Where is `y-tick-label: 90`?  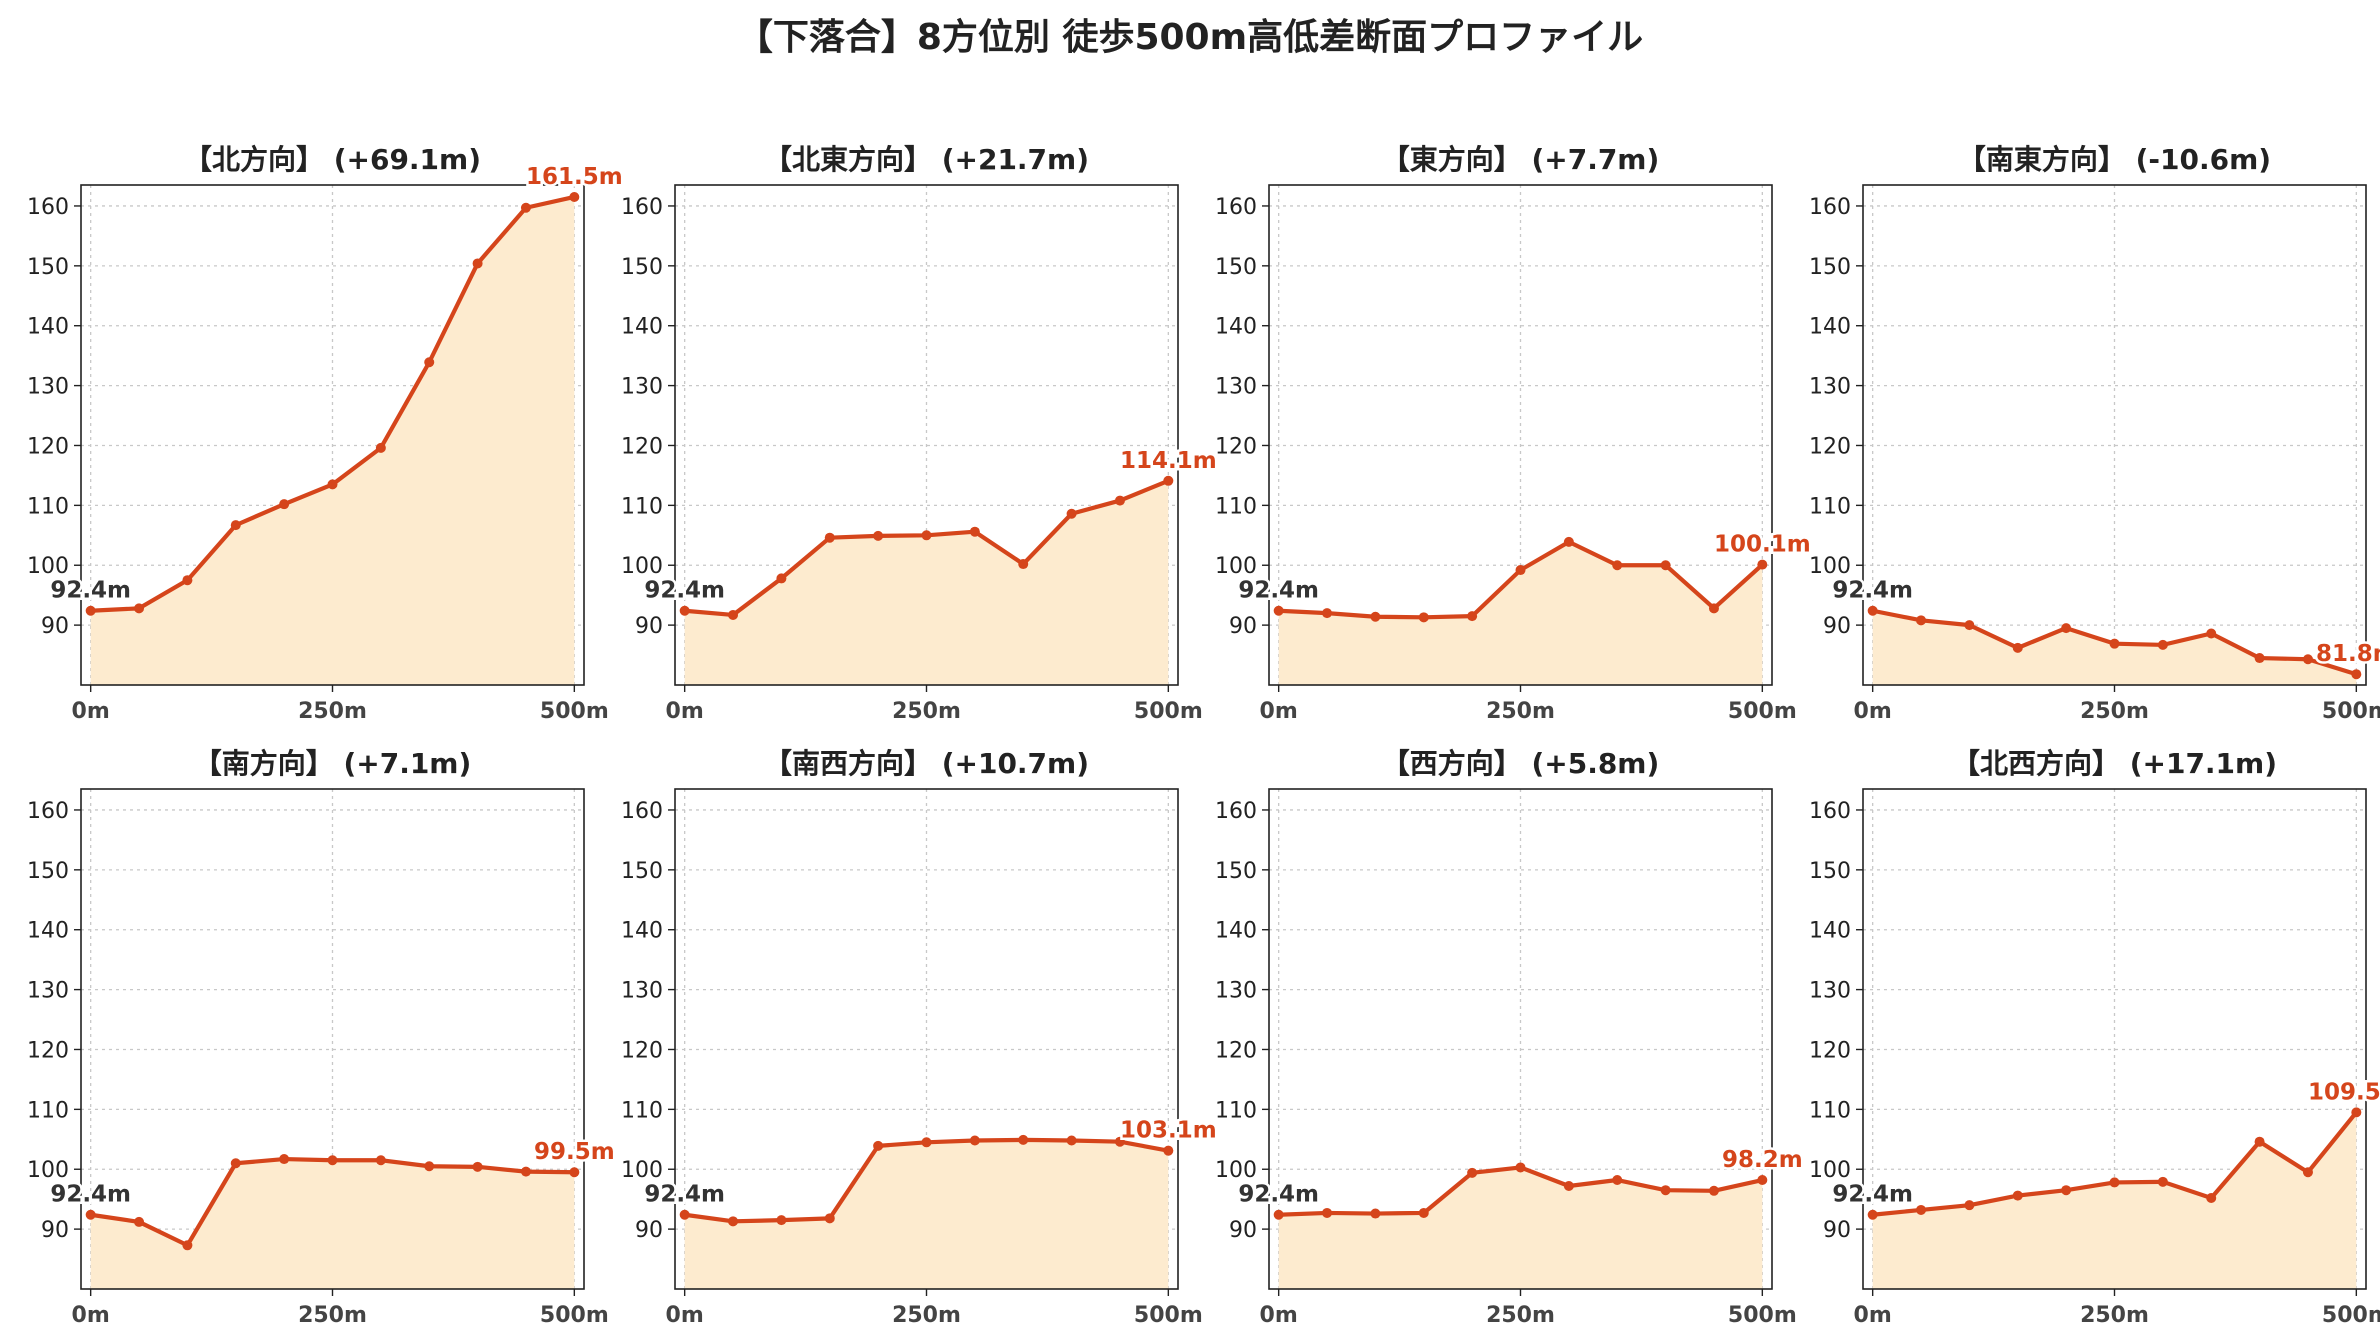 y-tick-label: 90 is located at coordinates (649, 626).